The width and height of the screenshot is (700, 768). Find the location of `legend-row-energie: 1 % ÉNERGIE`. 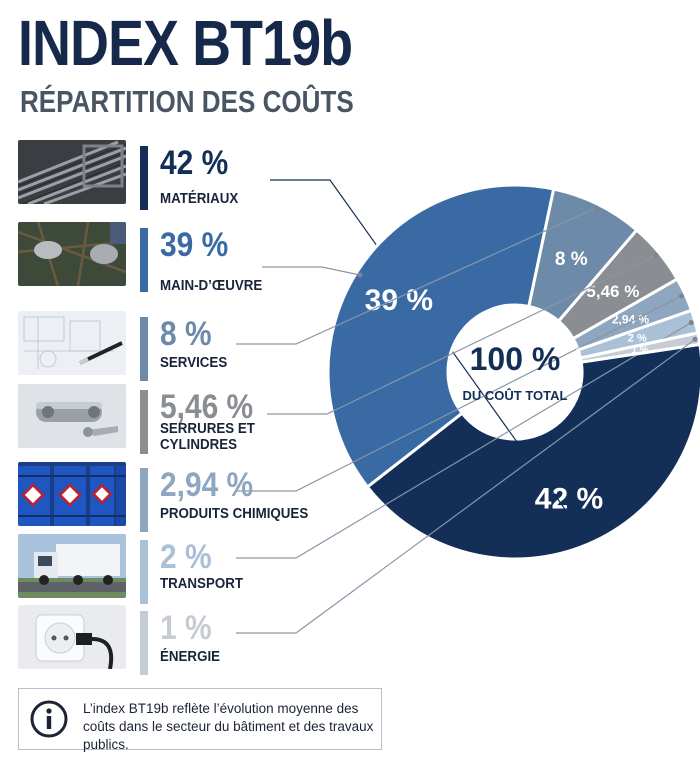

legend-row-energie: 1 % ÉNERGIE is located at coordinates (173, 640).